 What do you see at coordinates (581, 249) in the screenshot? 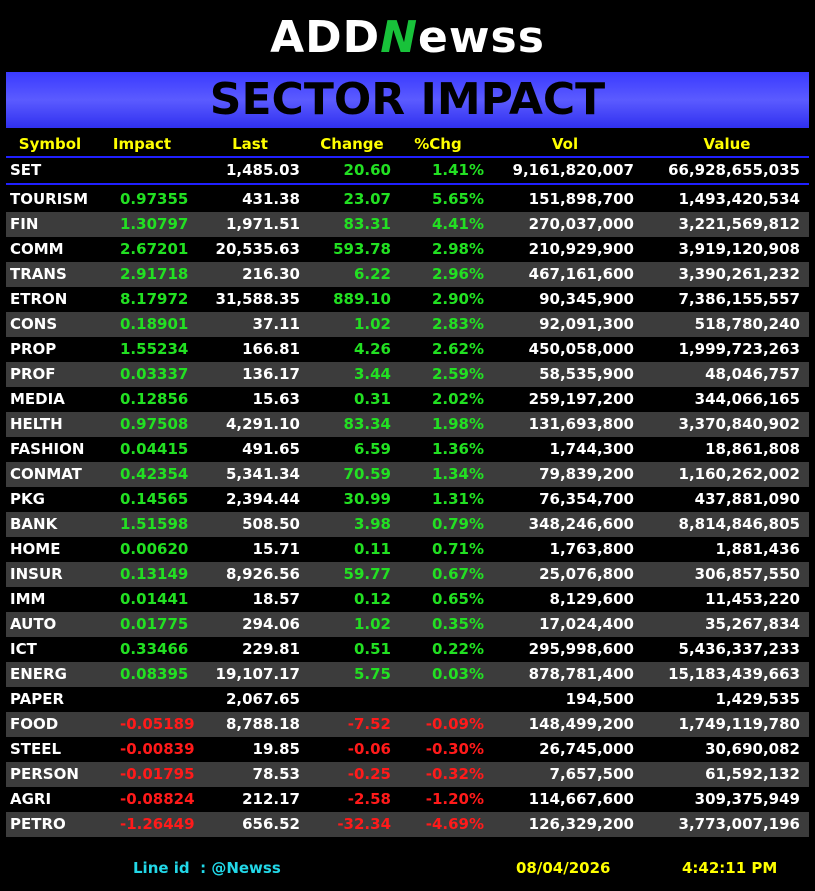
I see `volume-cell: 210,929,900` at bounding box center [581, 249].